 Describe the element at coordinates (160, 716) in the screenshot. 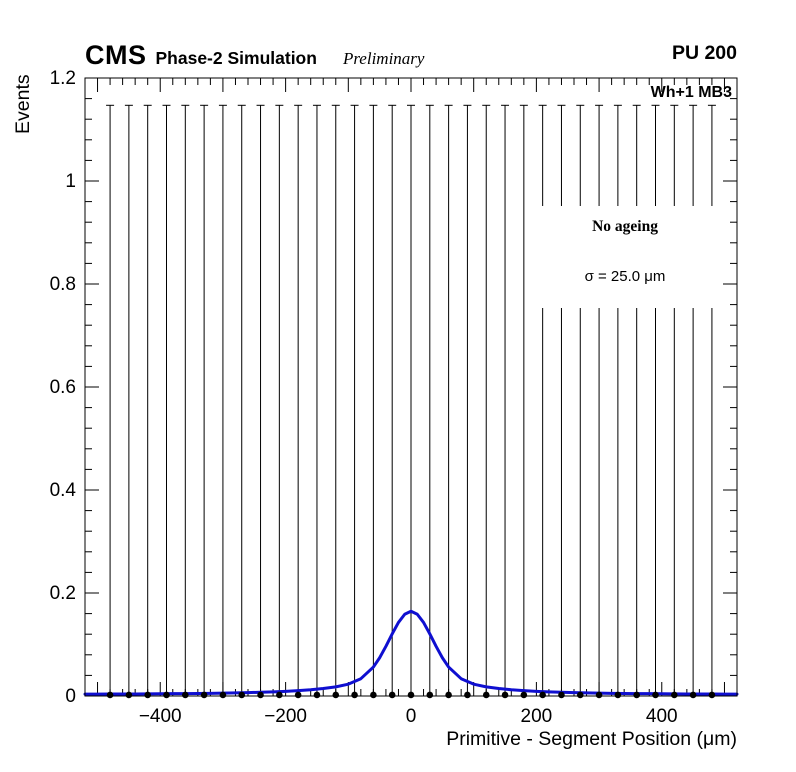

I see `svg-text: −400` at that location.